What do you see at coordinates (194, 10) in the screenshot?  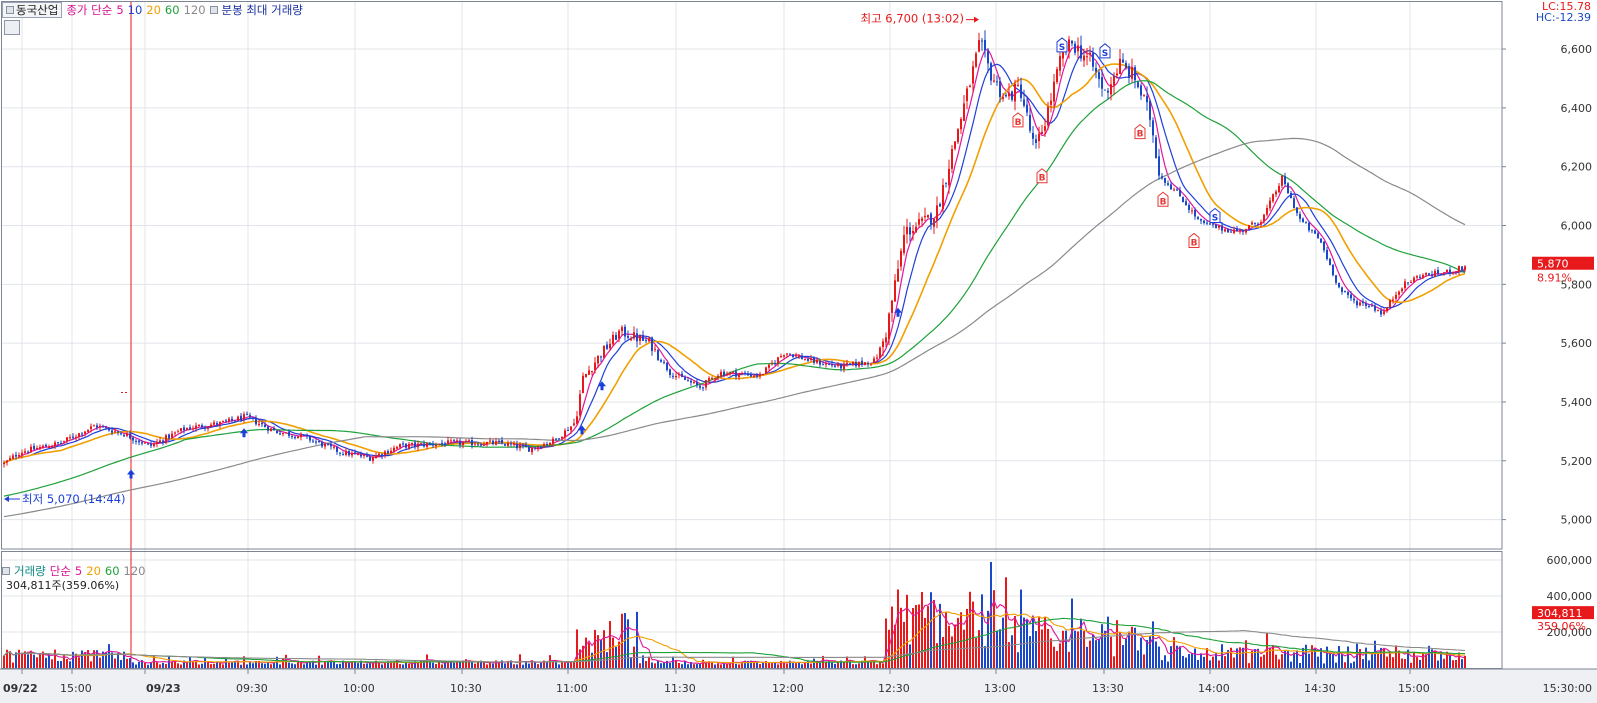 I see `price-ma-period-120: 120` at bounding box center [194, 10].